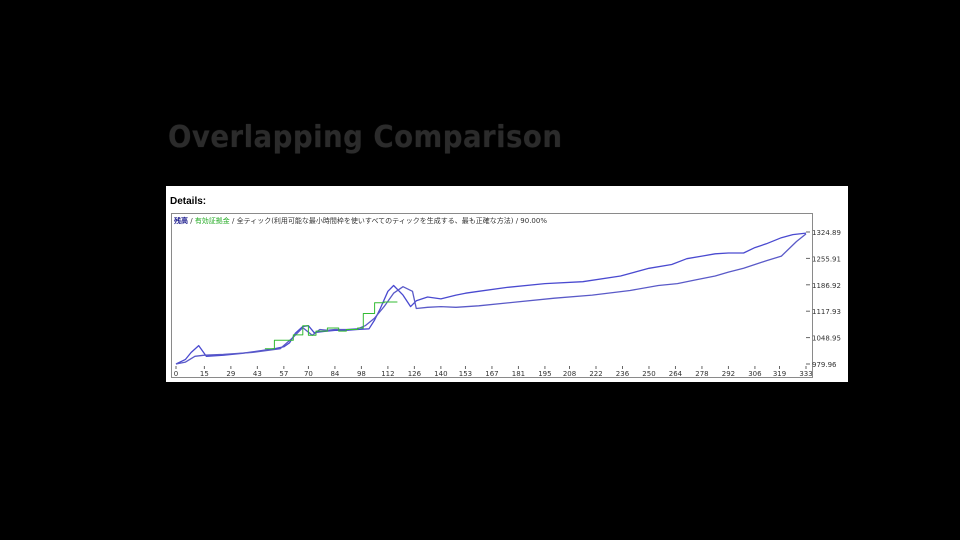  I want to click on x-tick-label: 0, so click(176, 374).